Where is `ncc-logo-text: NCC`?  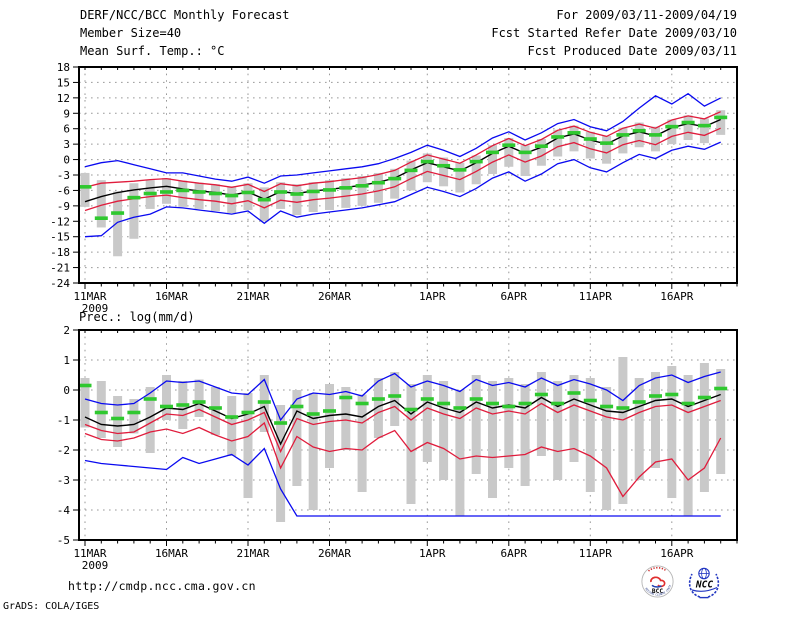
ncc-logo-text: NCC is located at coordinates (704, 585).